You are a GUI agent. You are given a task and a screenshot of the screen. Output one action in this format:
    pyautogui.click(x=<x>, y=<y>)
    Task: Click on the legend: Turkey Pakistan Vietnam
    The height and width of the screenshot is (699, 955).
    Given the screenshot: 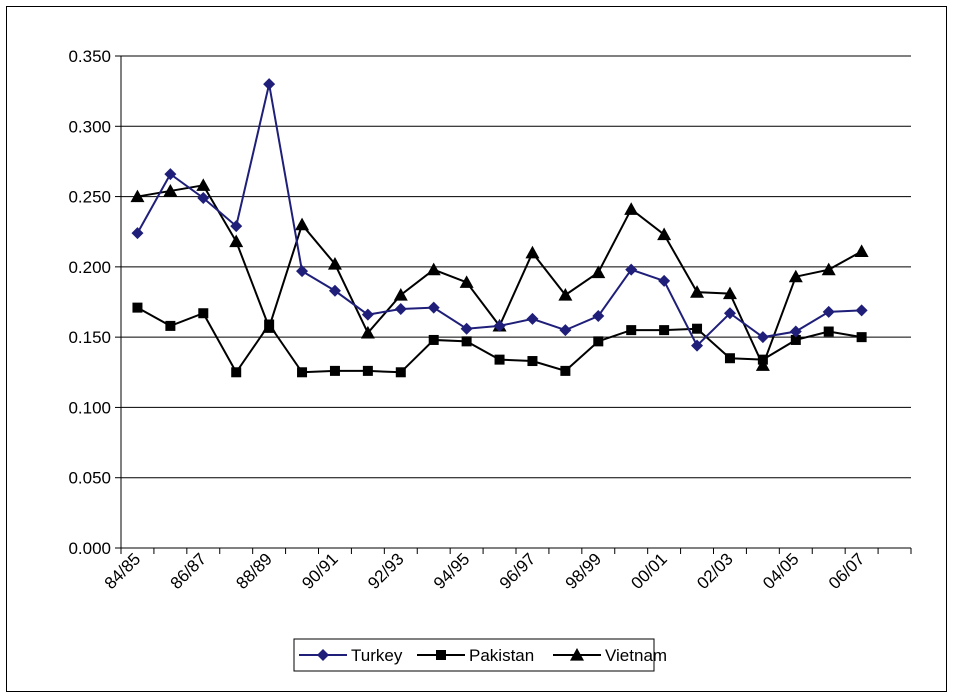 What is the action you would take?
    pyautogui.click(x=480, y=655)
    